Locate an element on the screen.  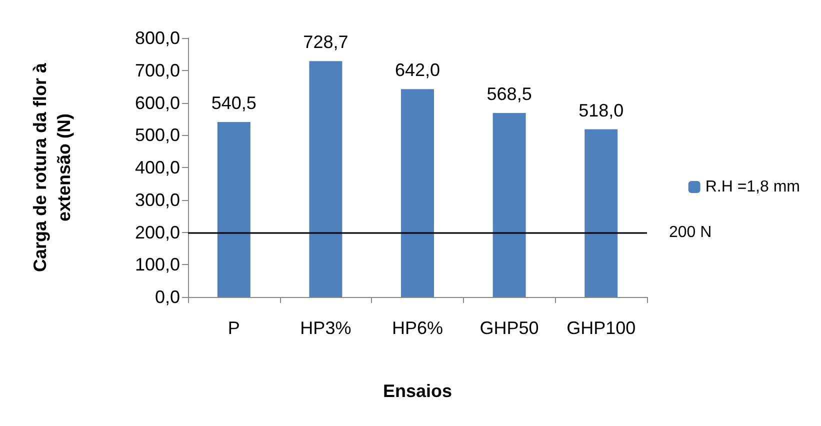
ref-line-label: 200 N is located at coordinates (690, 232).